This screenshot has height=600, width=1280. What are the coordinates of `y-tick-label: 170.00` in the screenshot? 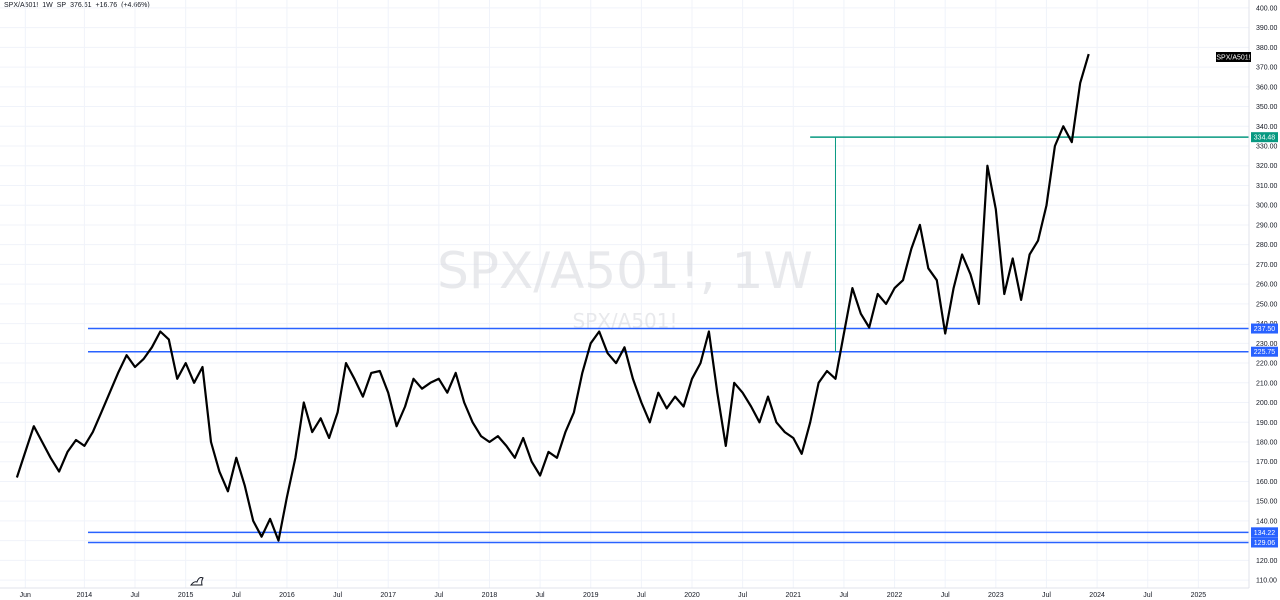 It's located at (1267, 462).